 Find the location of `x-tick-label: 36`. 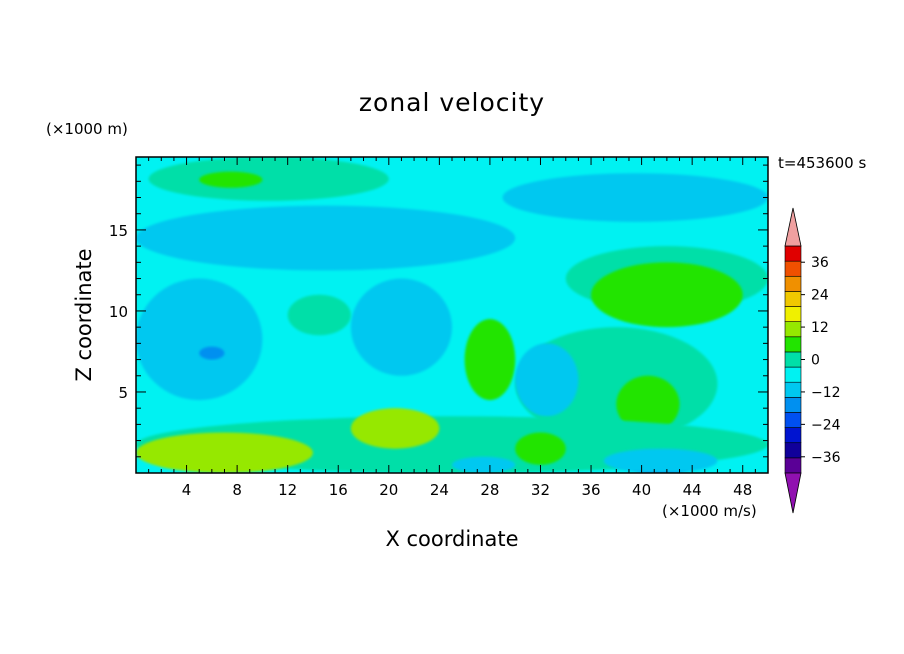

x-tick-label: 36 is located at coordinates (590, 490).